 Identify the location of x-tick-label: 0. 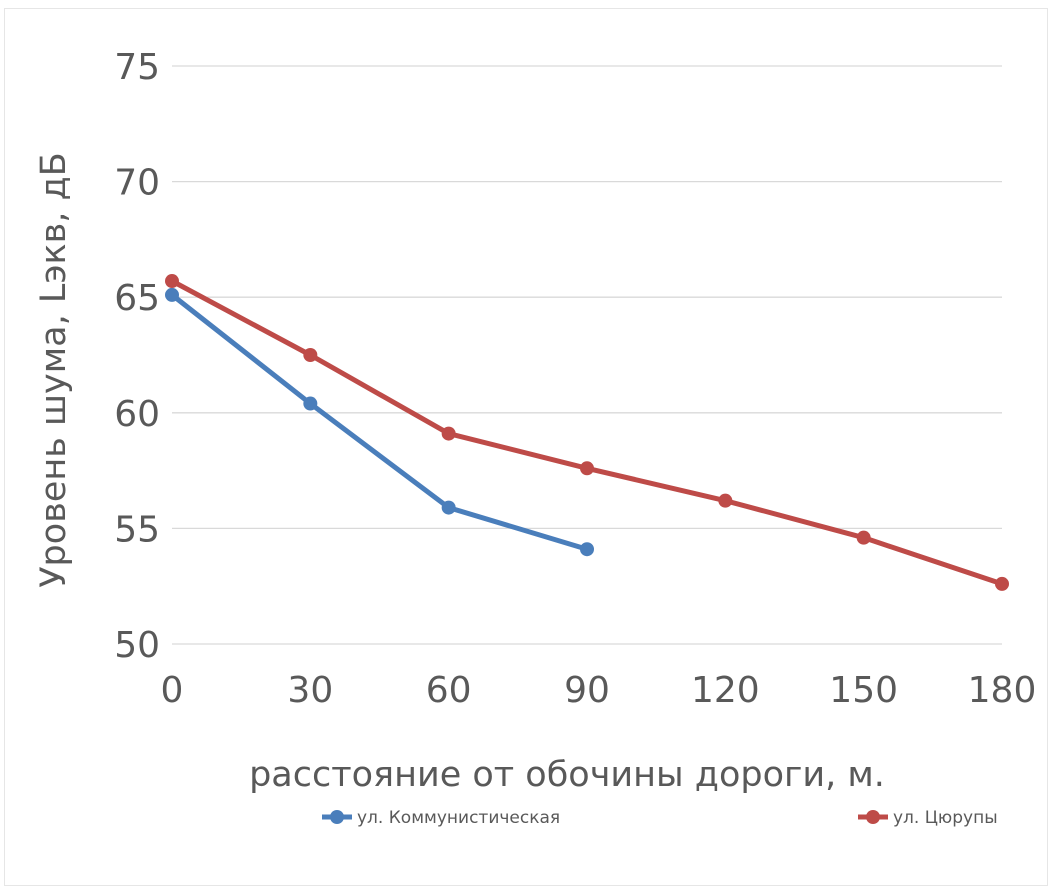
(172, 690).